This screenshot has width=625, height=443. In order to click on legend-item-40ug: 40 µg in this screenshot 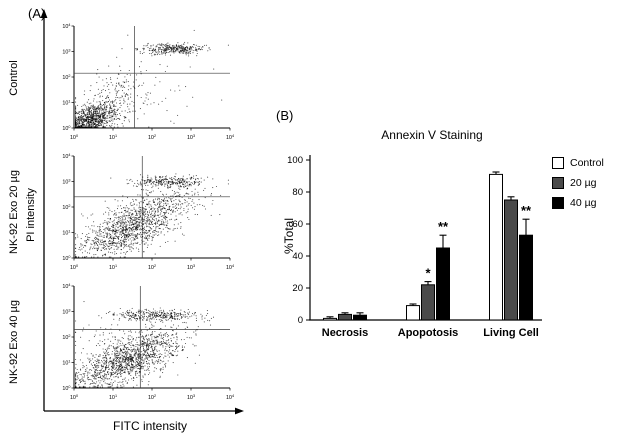, I will do `click(578, 203)`.